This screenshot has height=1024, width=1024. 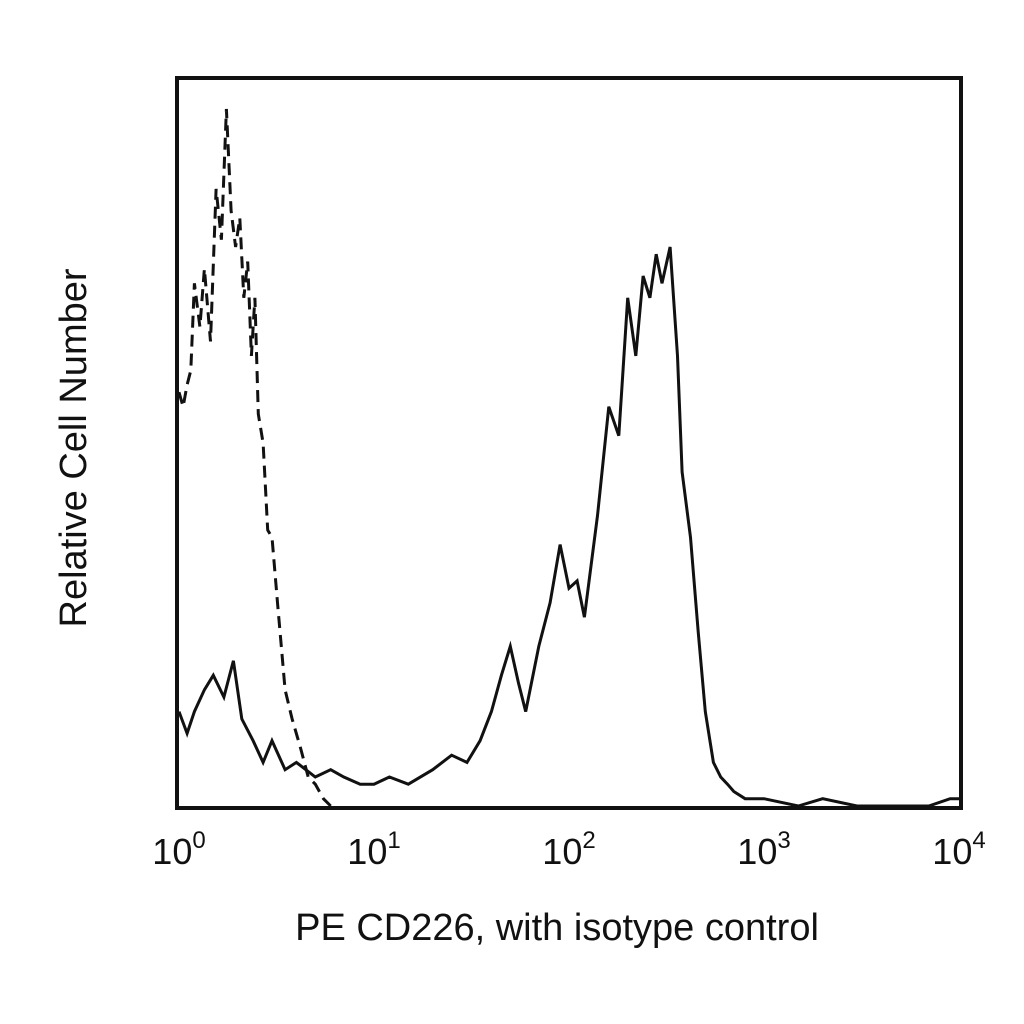 I want to click on series-line-isotype-dashed, so click(x=254, y=458).